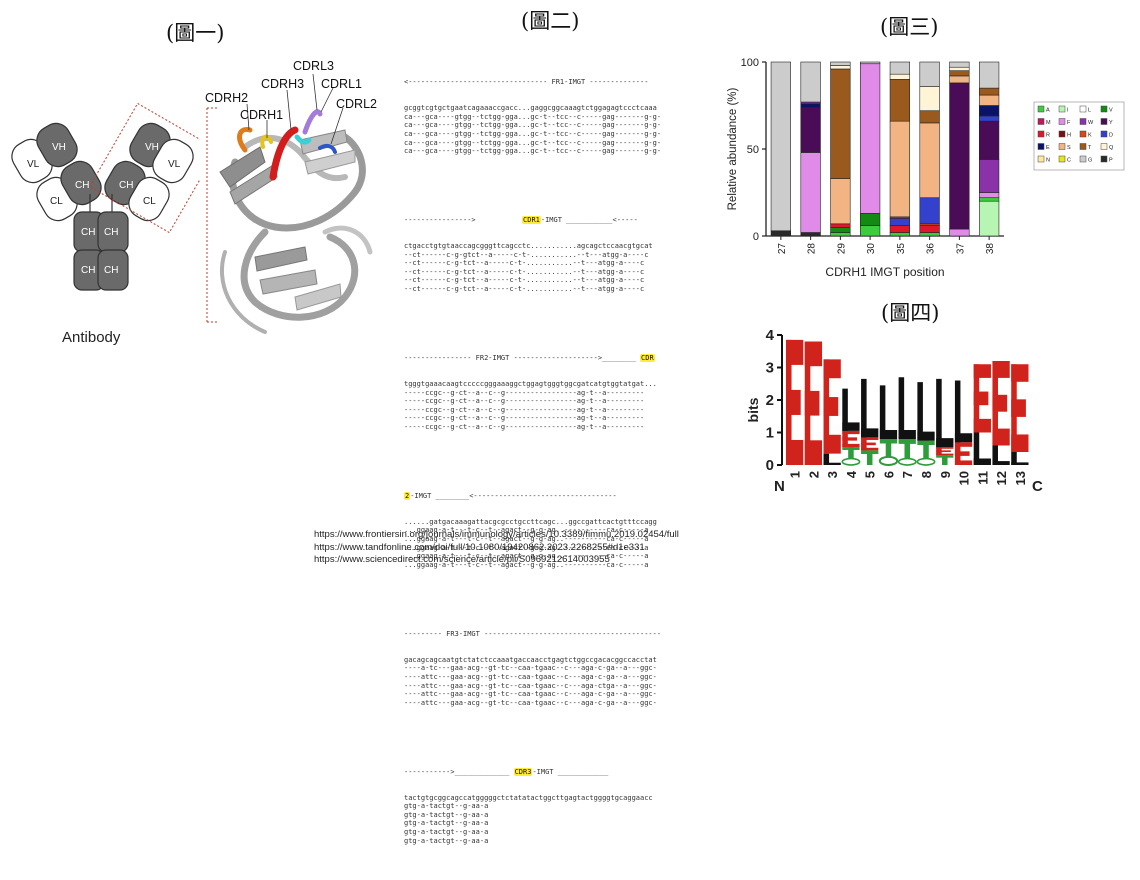 This screenshot has width=1140, height=880. What do you see at coordinates (1090, 161) in the screenshot?
I see `legend-label-G: G` at bounding box center [1090, 161].